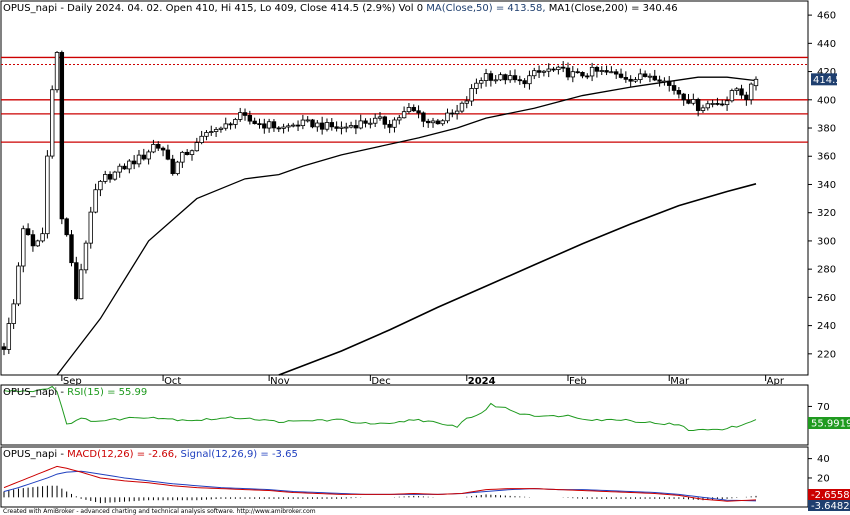 Image resolution: width=850 pixels, height=515 pixels. I want to click on rsi-plot-frame, so click(404, 415).